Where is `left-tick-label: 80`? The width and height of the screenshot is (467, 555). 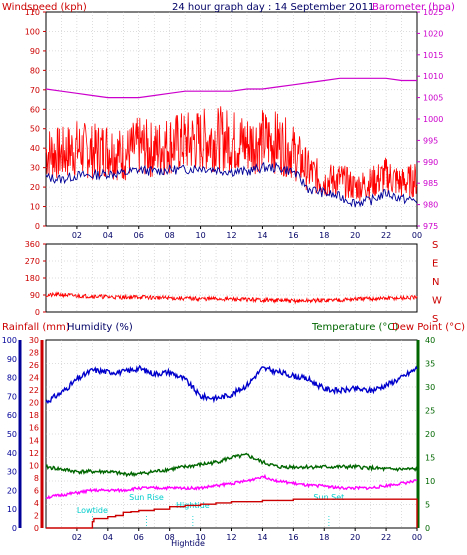 left-tick-label: 80 is located at coordinates (35, 70).